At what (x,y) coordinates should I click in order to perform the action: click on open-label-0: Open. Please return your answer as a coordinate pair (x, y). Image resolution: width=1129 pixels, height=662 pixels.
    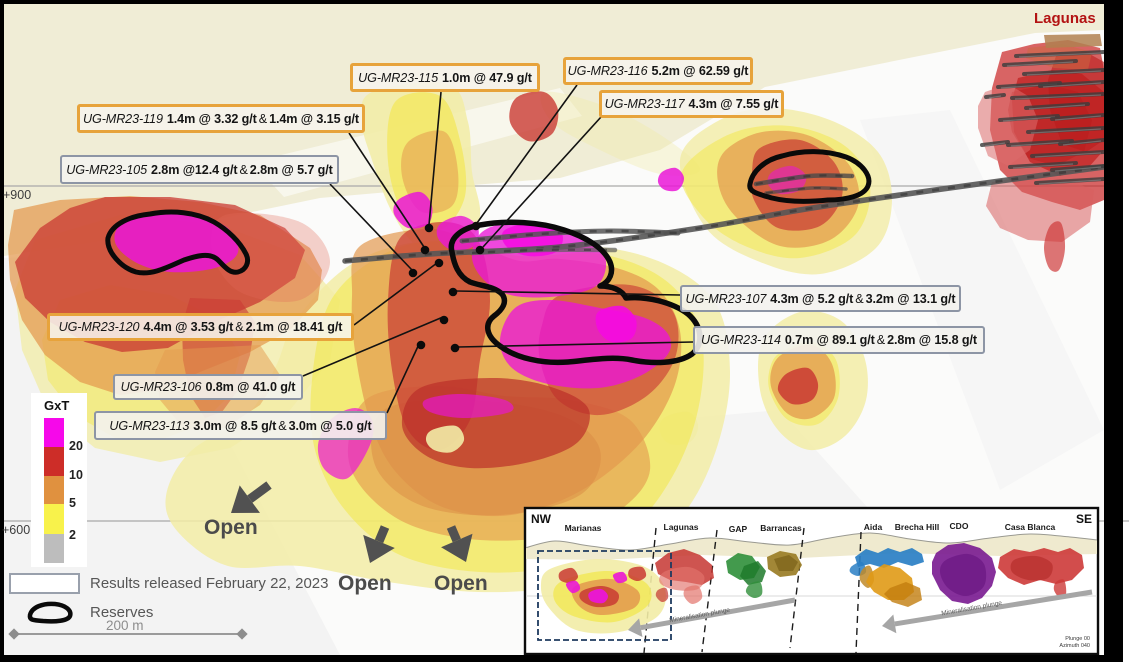
    Looking at the image, I should click on (231, 527).